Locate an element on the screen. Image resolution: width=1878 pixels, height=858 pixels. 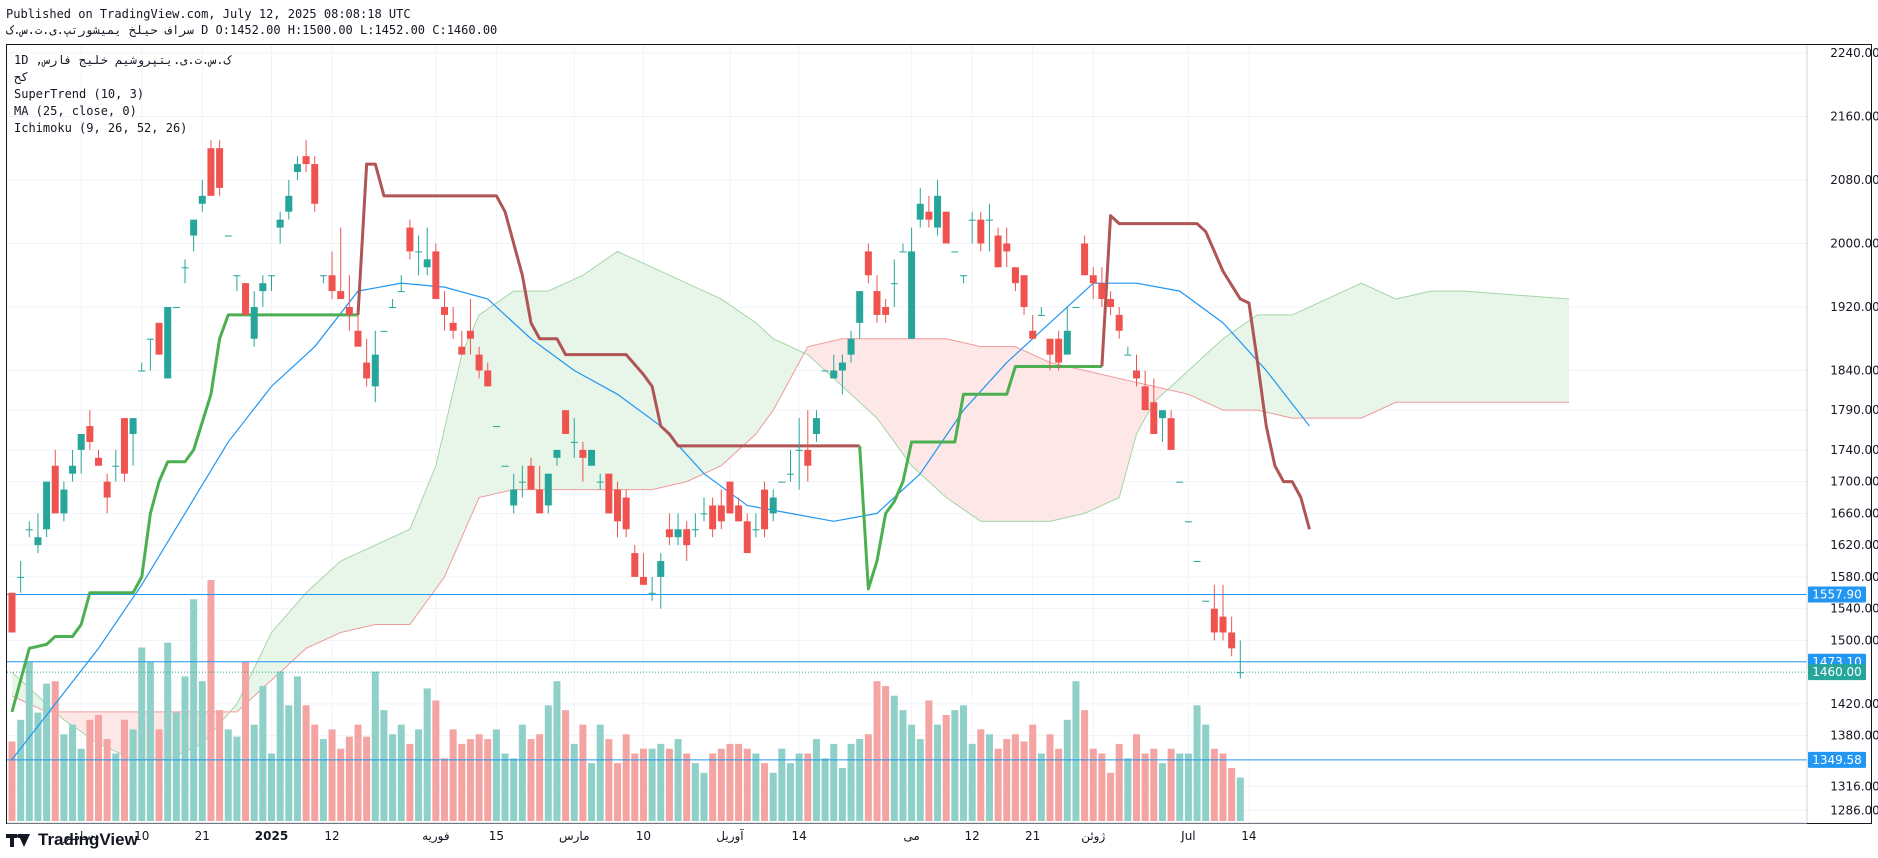
tradingview-brand: TradingView is located at coordinates (72, 840).